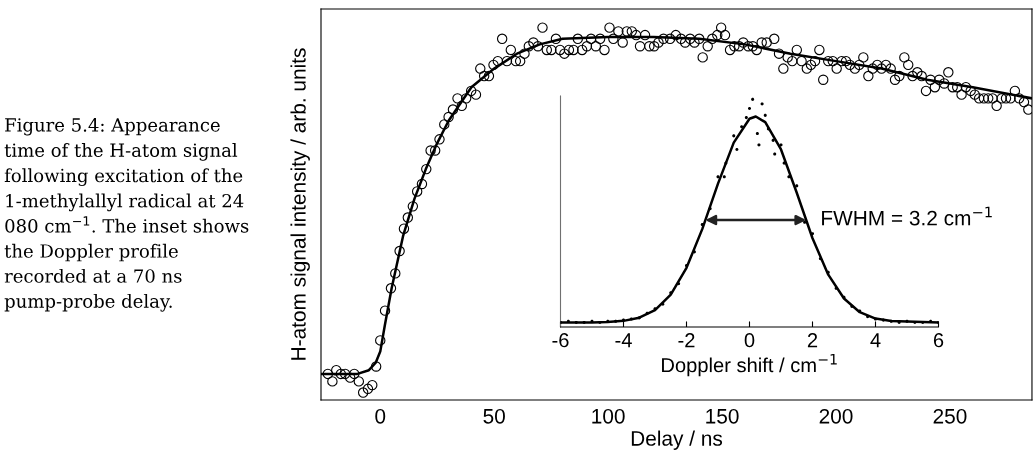 This screenshot has width=1033, height=466. What do you see at coordinates (608, 416) in the screenshot?
I see `x-tick-label: 100` at bounding box center [608, 416].